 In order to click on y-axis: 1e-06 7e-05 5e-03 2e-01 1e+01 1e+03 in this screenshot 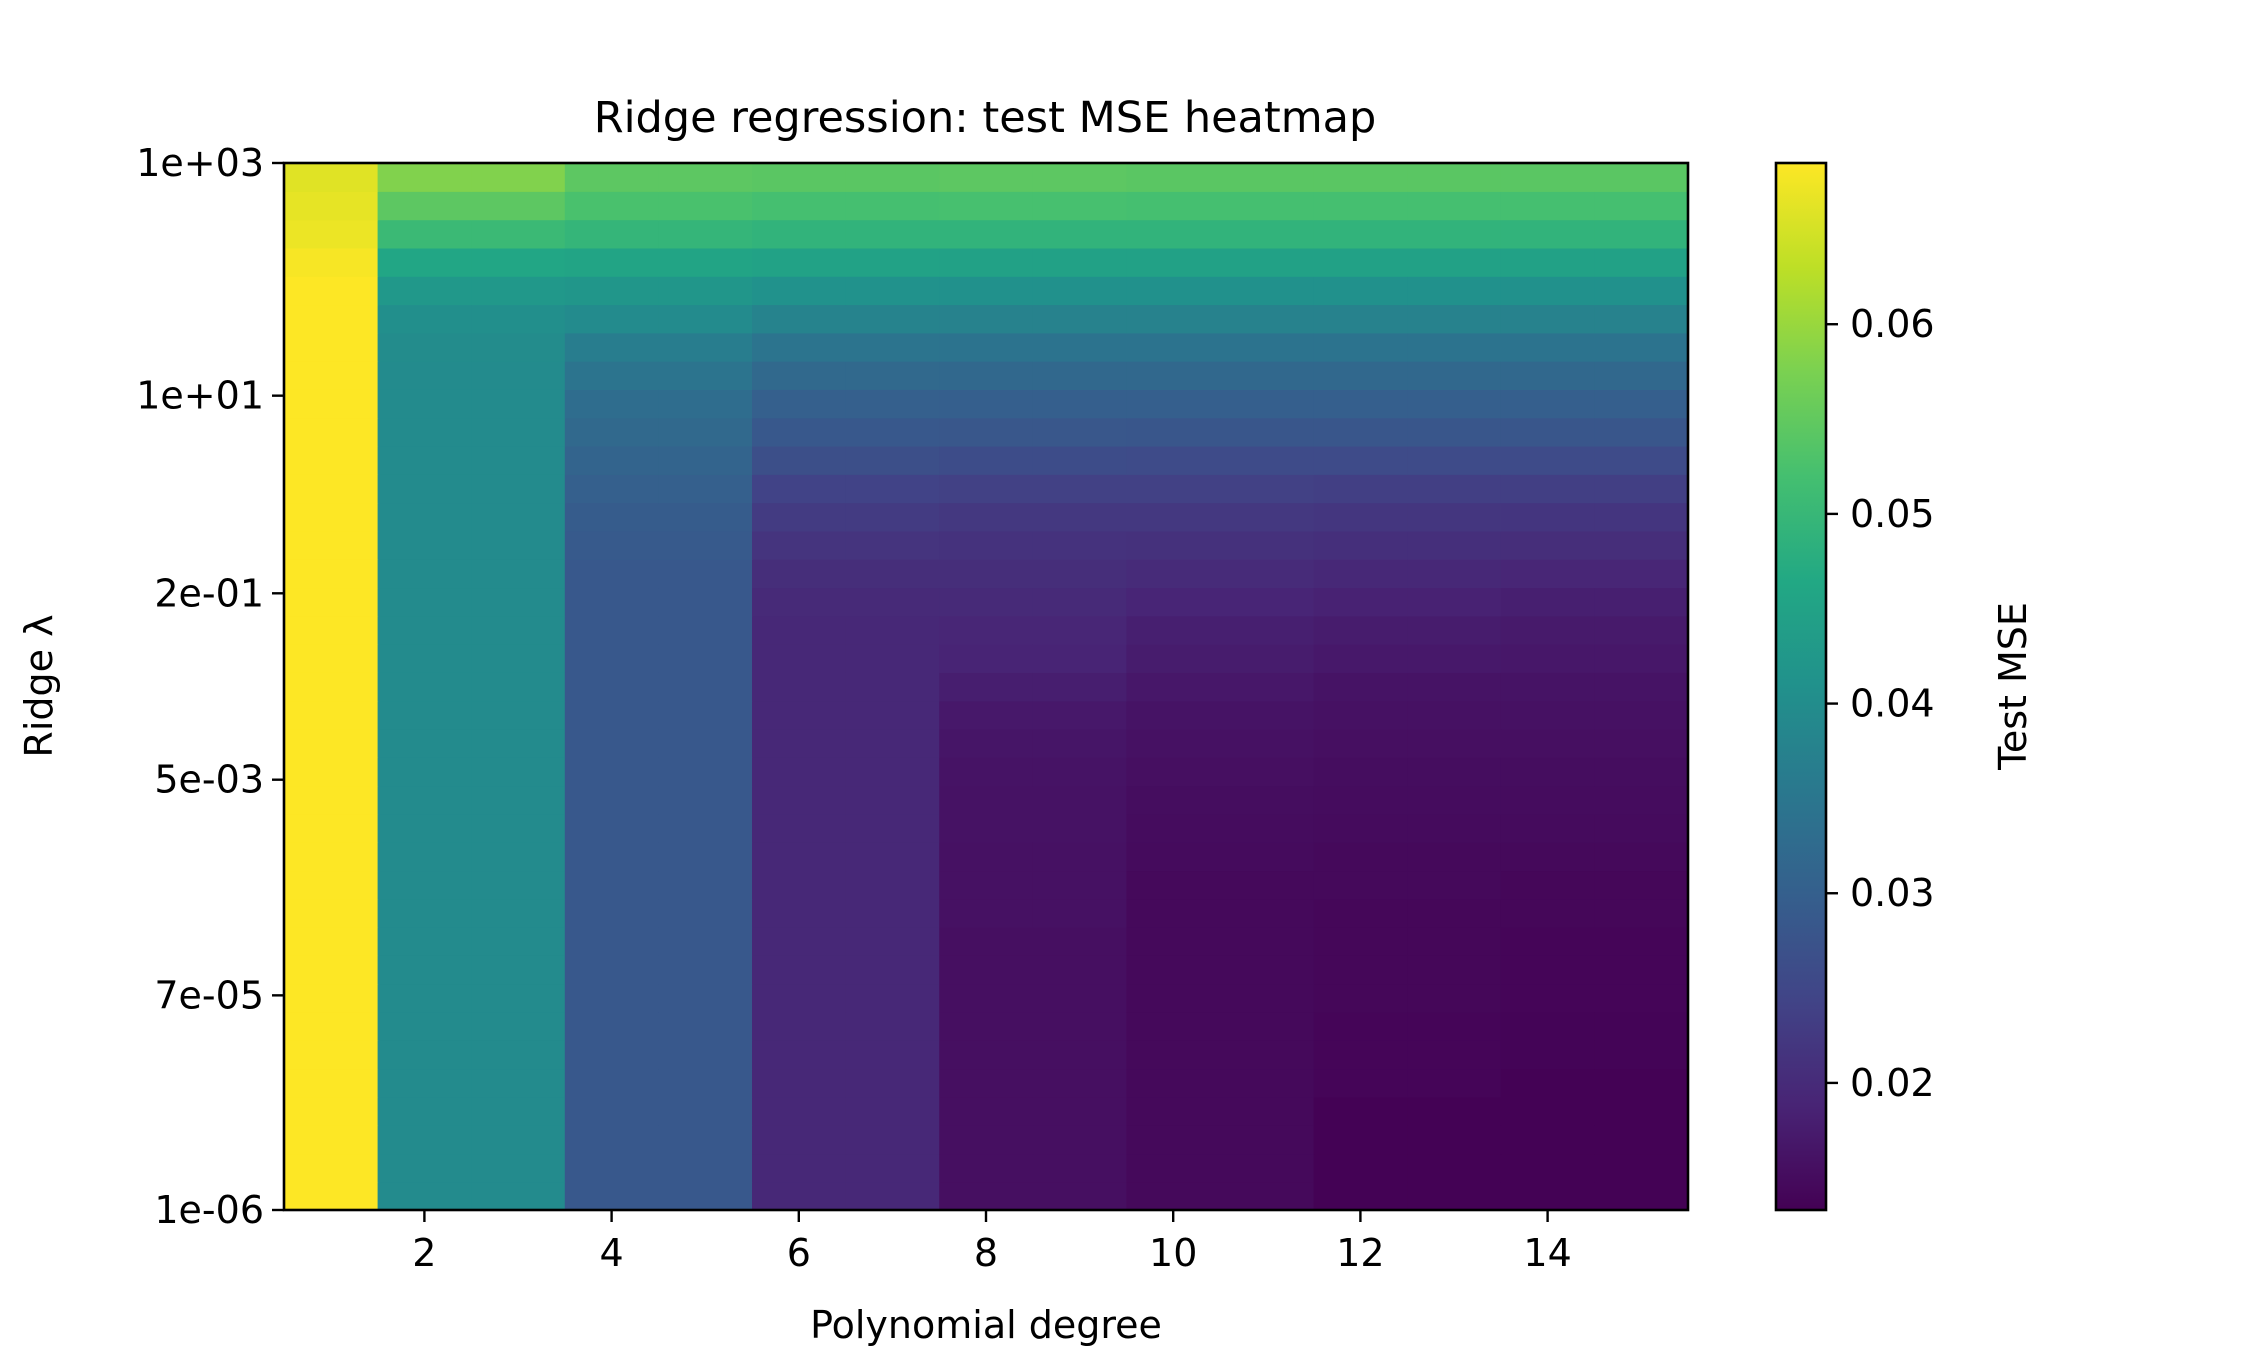, I will do `click(210, 686)`.